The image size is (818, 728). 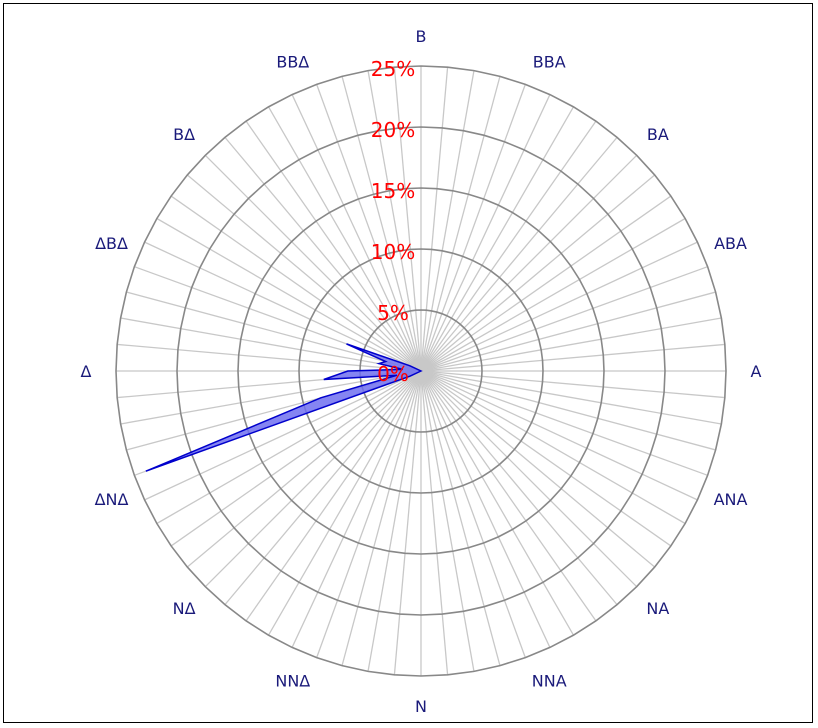 I want to click on ring-label: 15%, so click(x=393, y=191).